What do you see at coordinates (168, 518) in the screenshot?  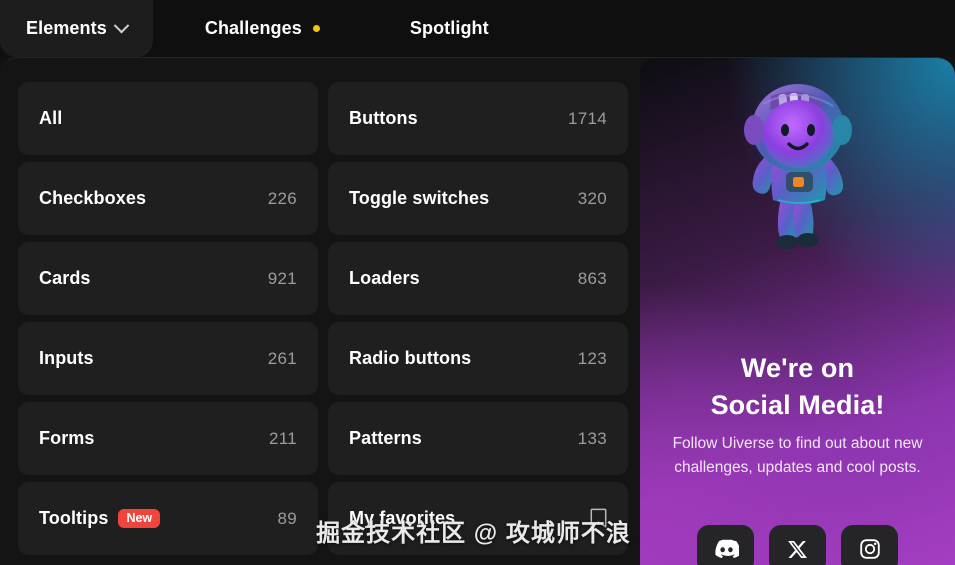 I see `category-item-tooltips: Tooltips New 89` at bounding box center [168, 518].